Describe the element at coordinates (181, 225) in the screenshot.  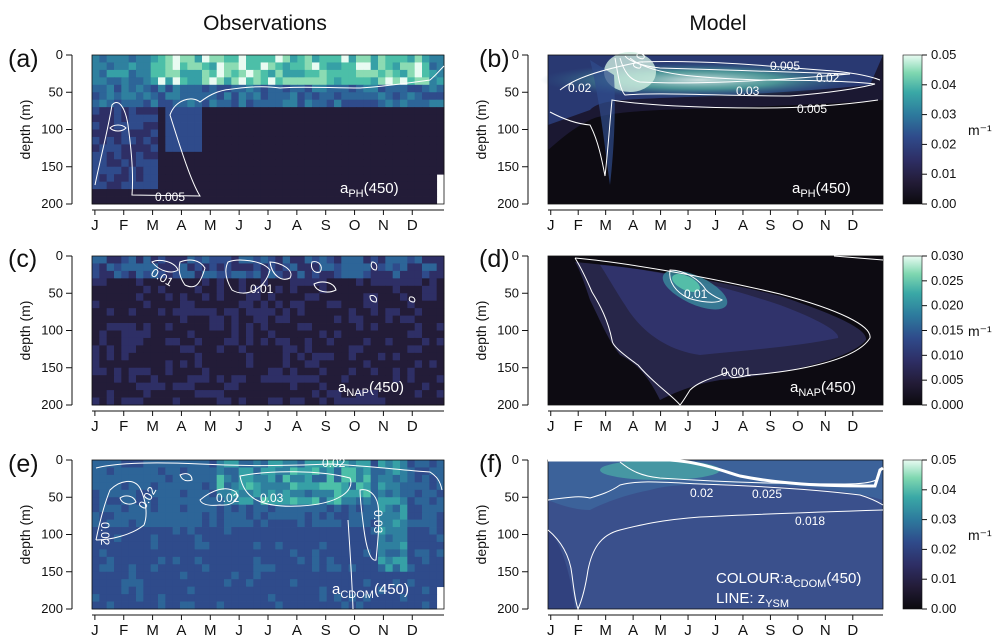
I see `x-tick-label-a: A` at that location.